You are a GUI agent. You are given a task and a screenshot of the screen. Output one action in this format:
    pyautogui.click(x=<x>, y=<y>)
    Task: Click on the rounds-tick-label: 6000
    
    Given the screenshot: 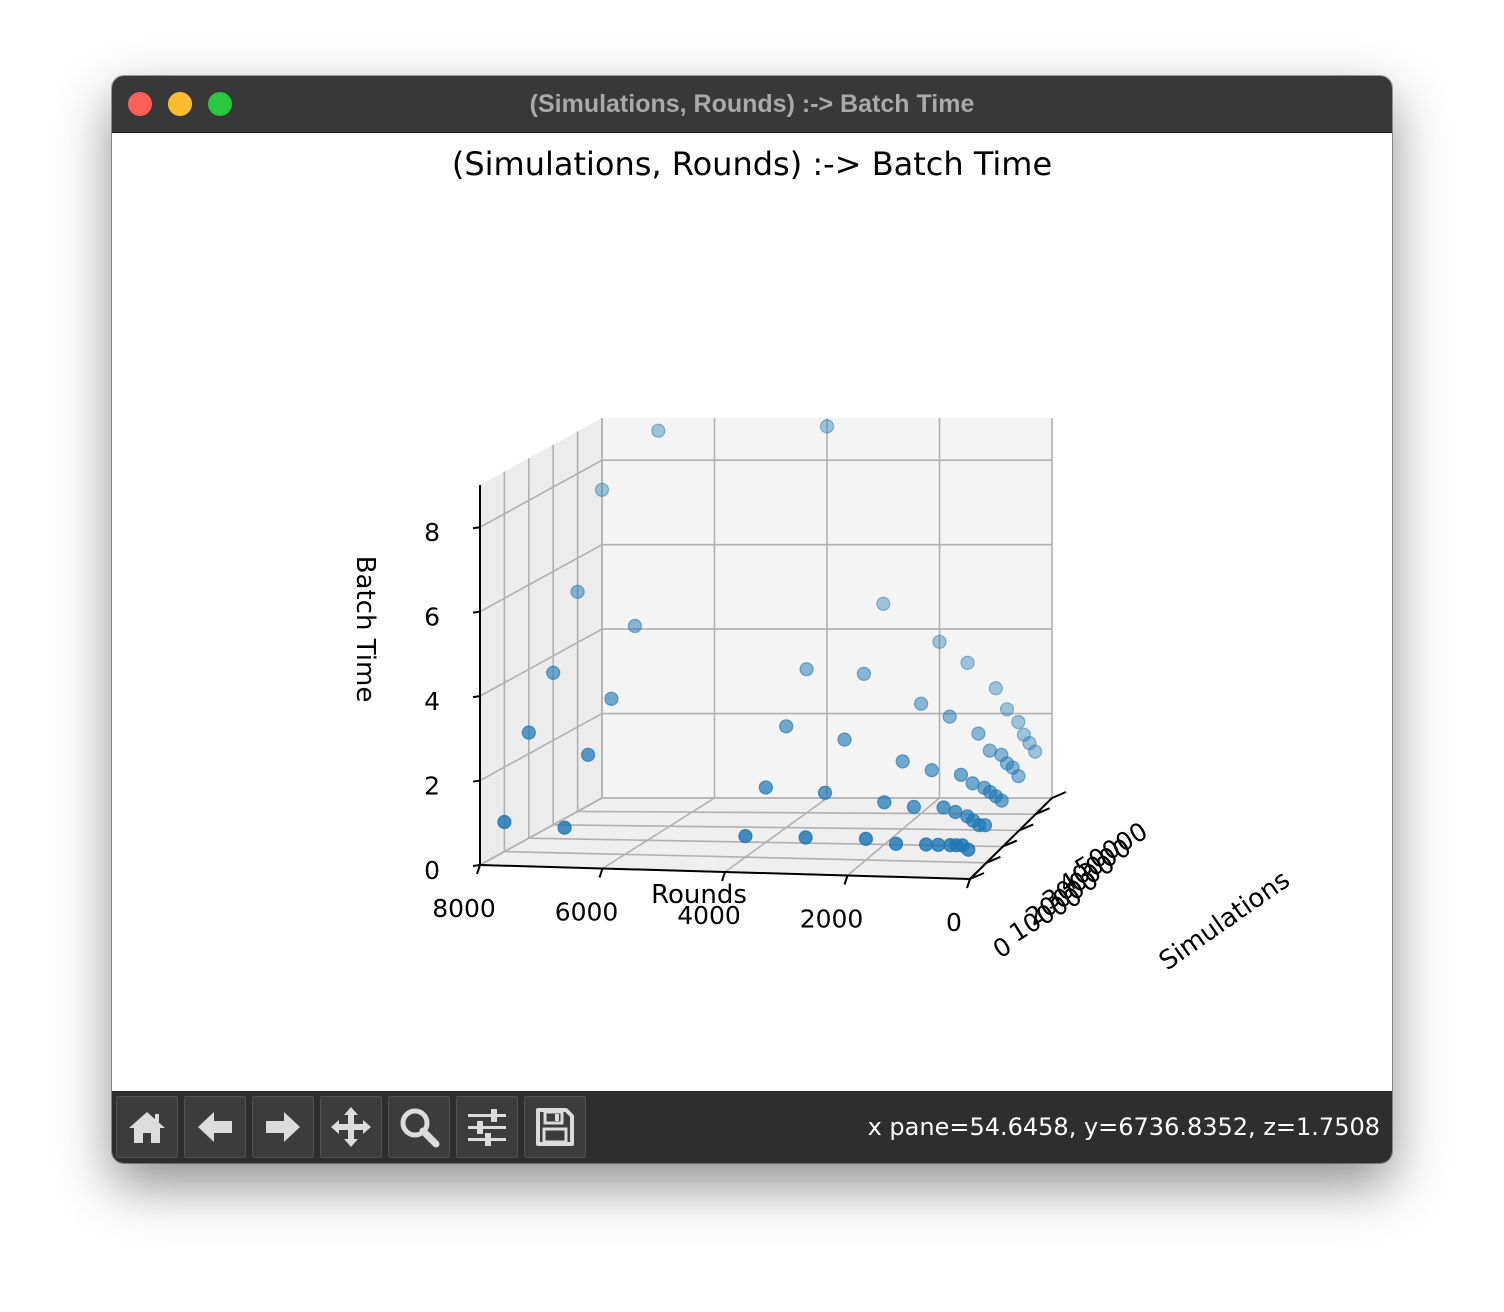 What is the action you would take?
    pyautogui.click(x=587, y=912)
    